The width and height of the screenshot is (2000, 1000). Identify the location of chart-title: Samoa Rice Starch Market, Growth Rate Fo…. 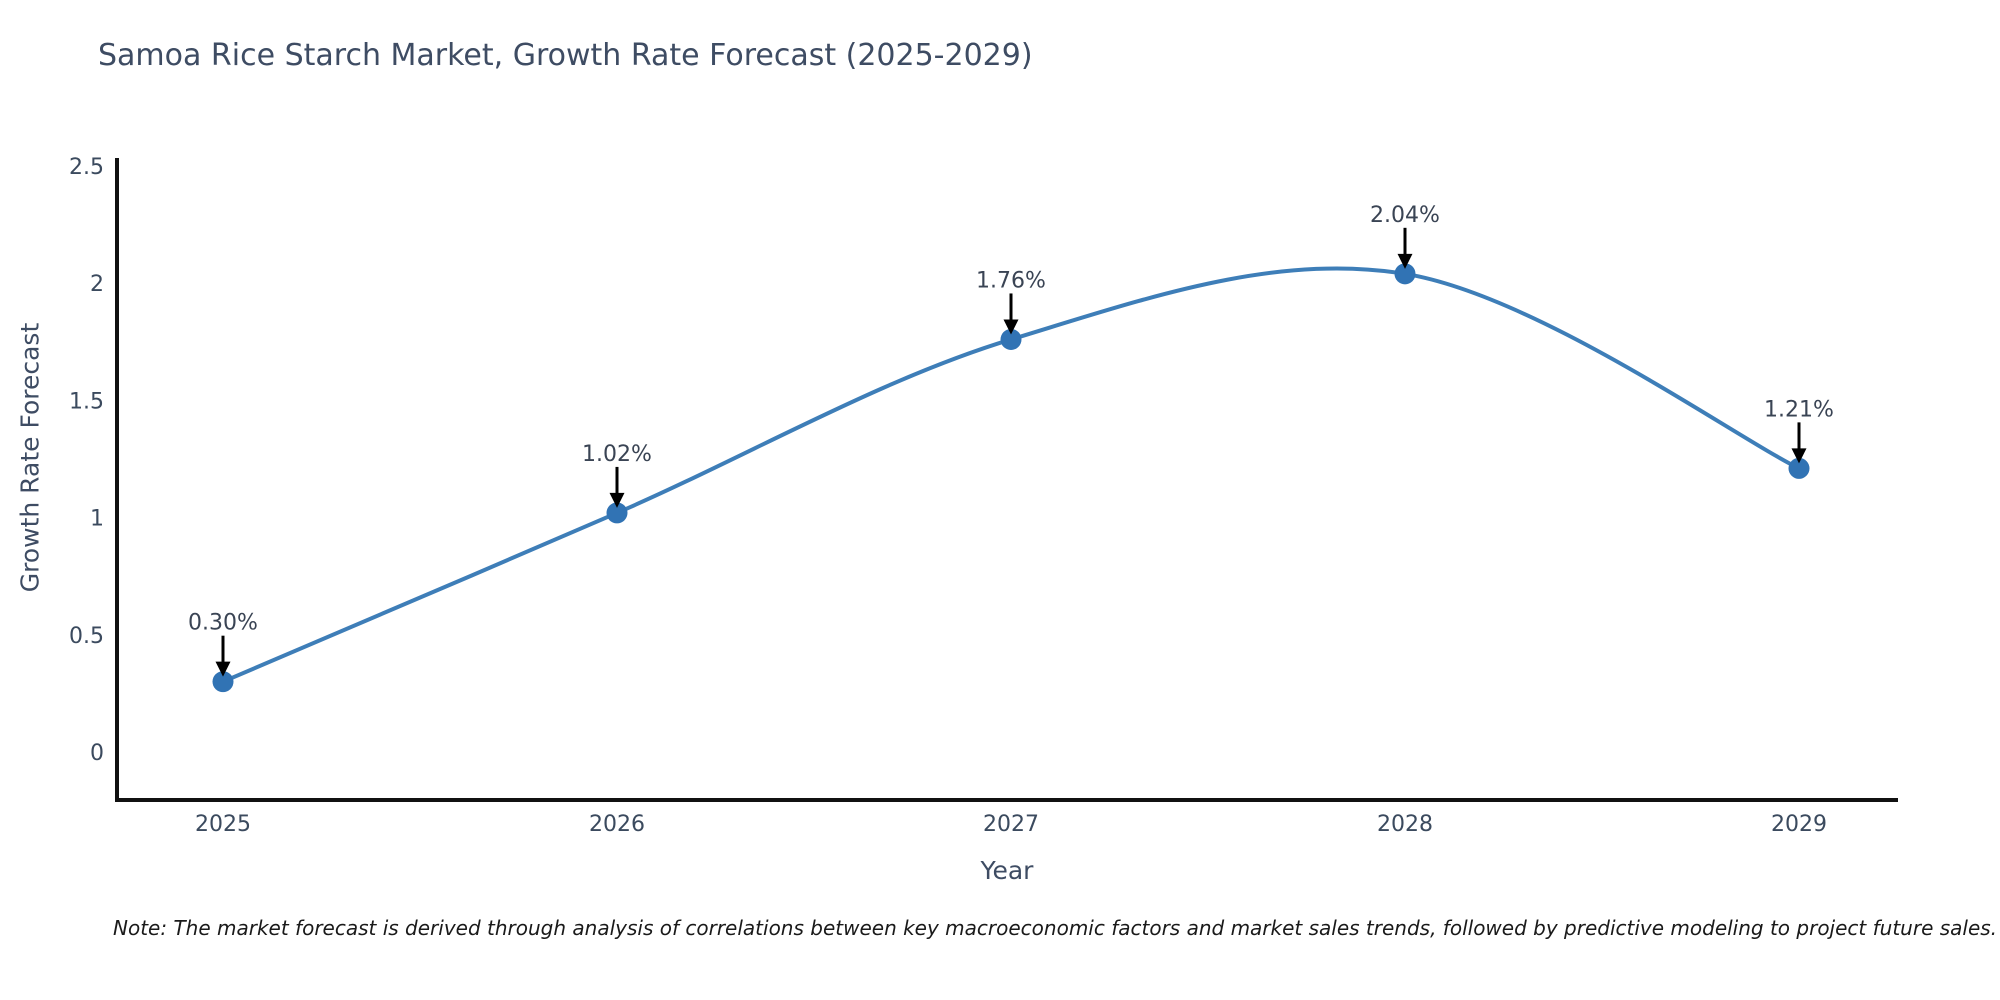
(565, 55).